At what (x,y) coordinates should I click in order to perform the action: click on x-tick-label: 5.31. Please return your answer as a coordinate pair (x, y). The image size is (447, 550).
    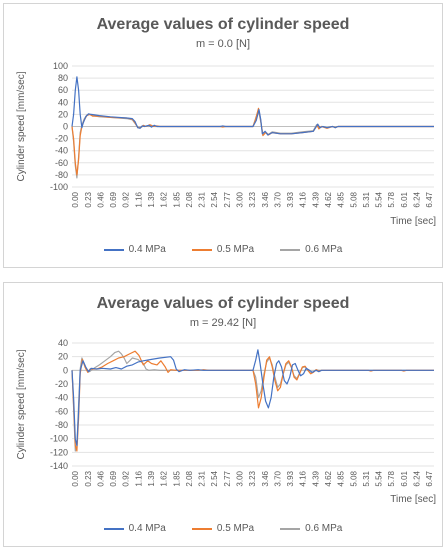
    Looking at the image, I should click on (366, 478).